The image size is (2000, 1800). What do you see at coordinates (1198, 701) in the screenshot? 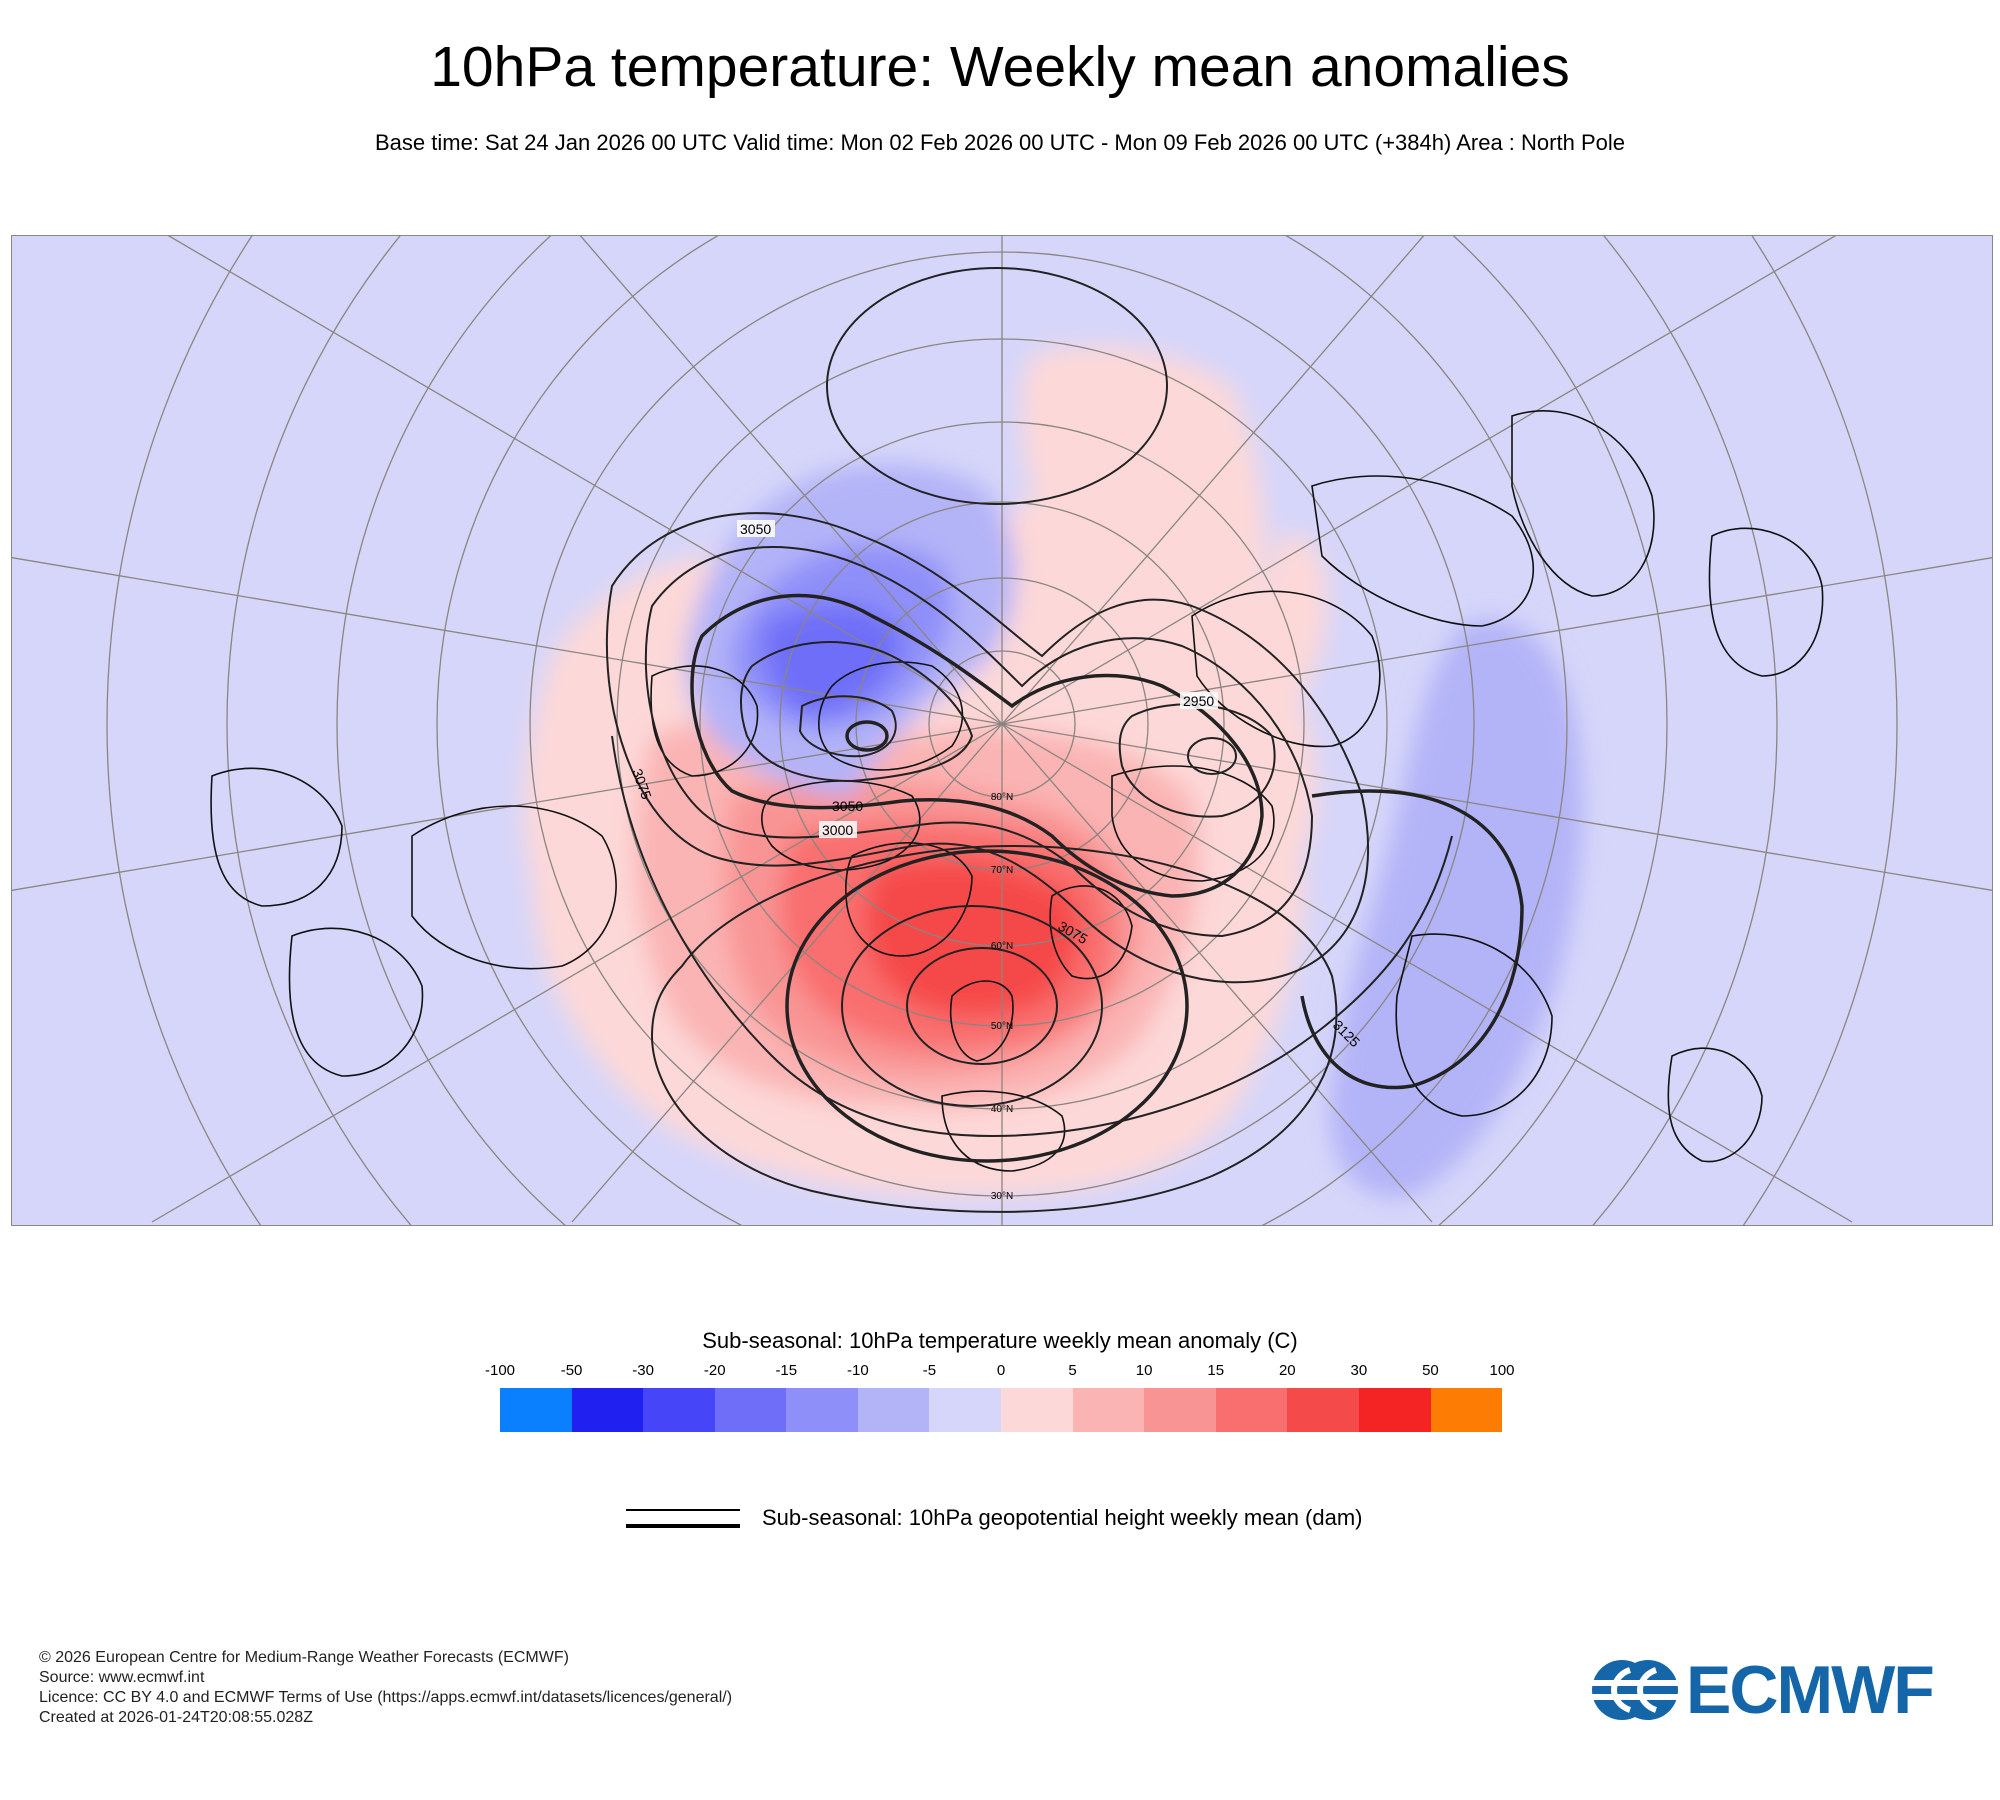
I see `contour-label: 2950` at bounding box center [1198, 701].